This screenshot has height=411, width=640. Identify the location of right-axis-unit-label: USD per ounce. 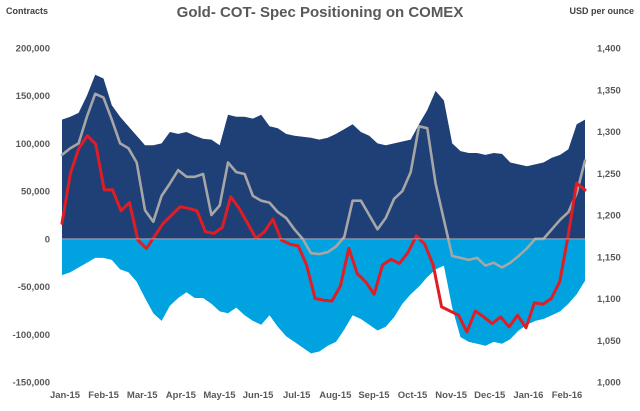
(601, 11).